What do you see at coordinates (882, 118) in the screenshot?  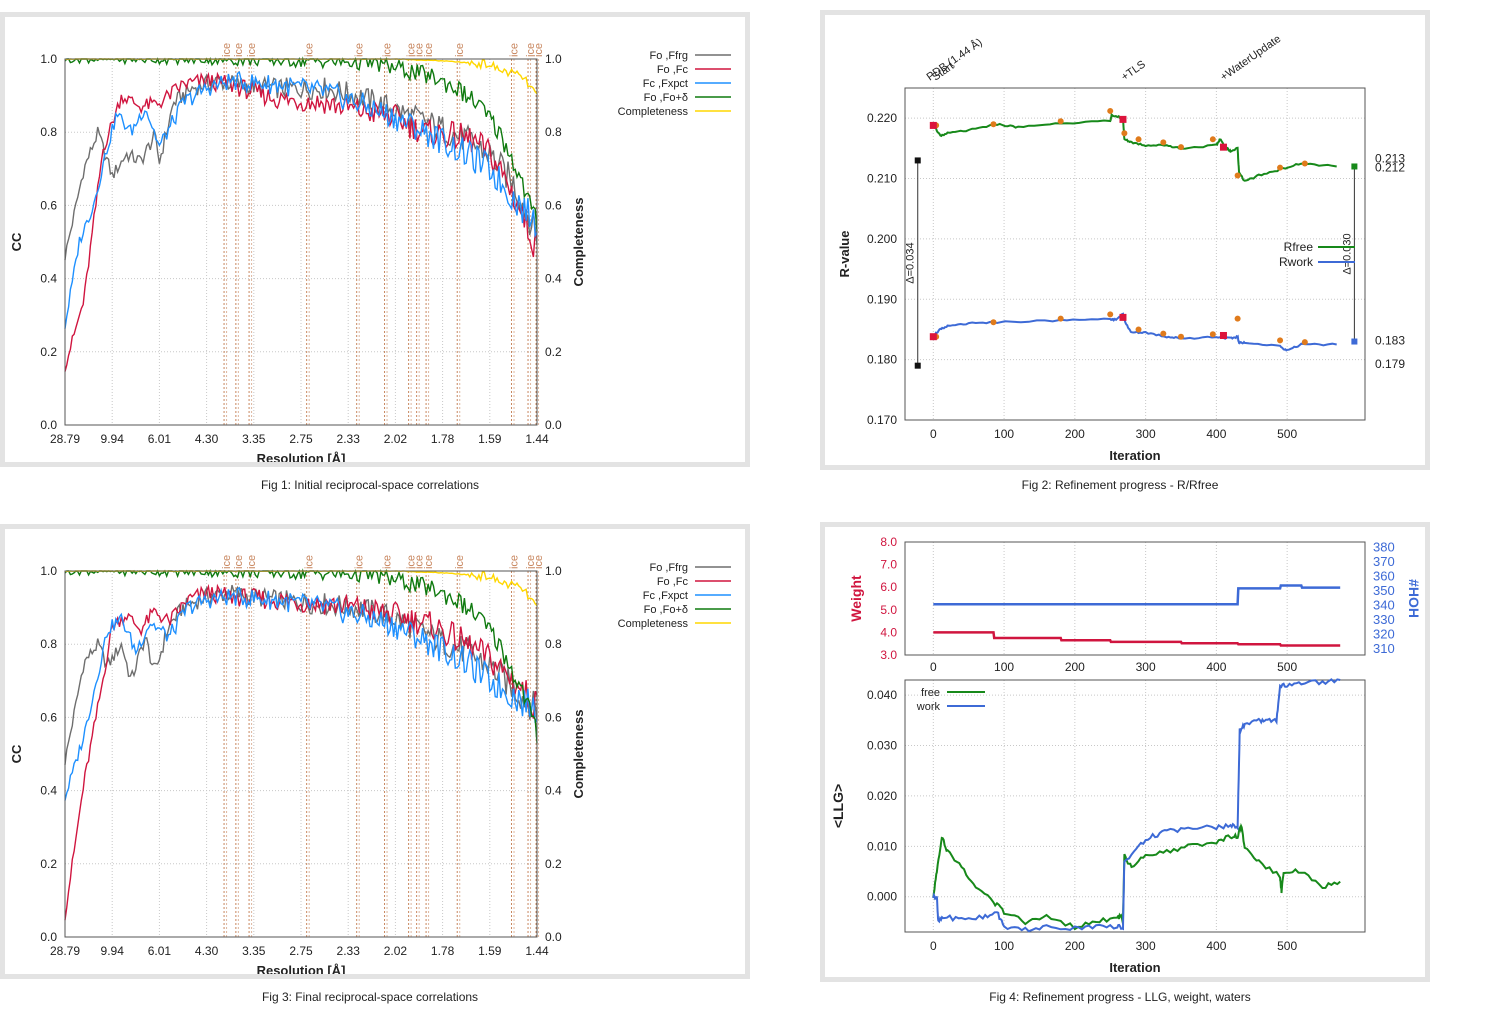 I see `y-tick-label: 0.220` at bounding box center [882, 118].